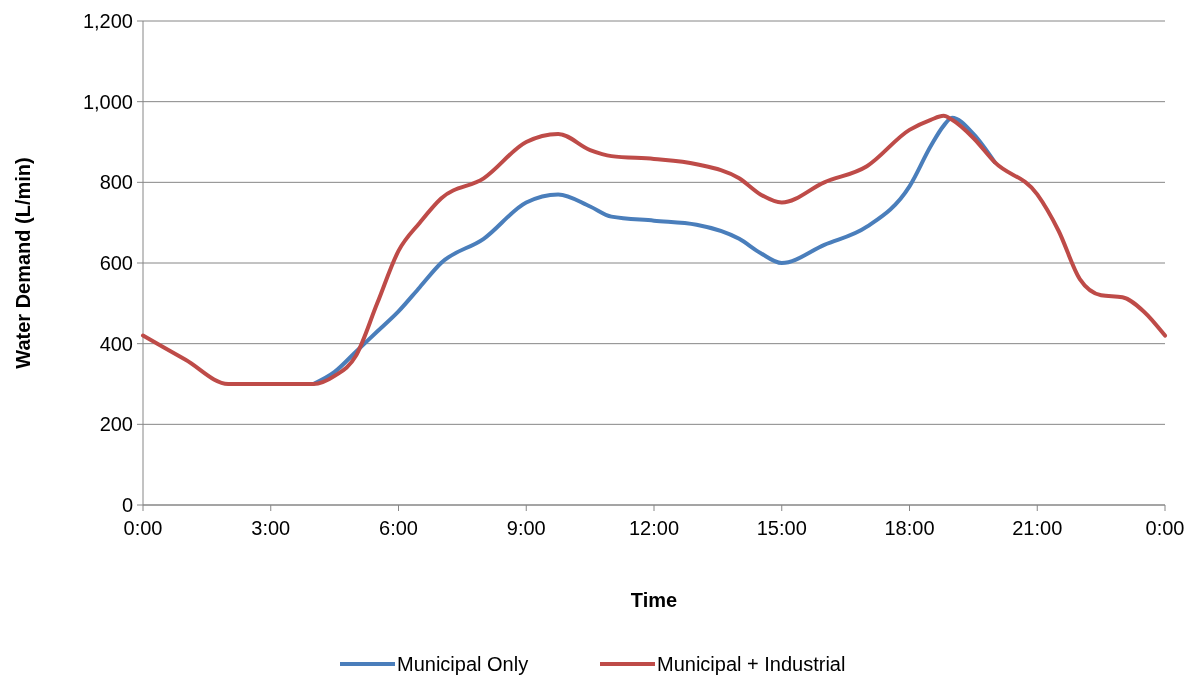  What do you see at coordinates (107, 21) in the screenshot?
I see `y-tick-label: 1,200` at bounding box center [107, 21].